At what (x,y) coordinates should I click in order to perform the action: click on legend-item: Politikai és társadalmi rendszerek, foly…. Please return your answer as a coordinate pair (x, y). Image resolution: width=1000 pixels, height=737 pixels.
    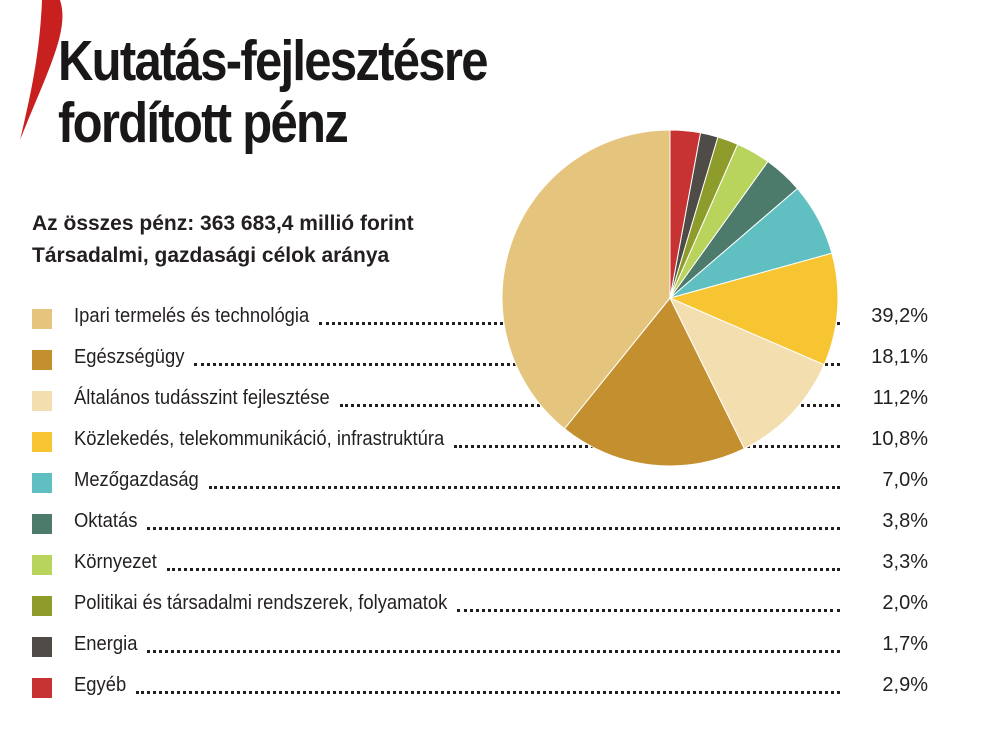
    Looking at the image, I should click on (482, 607).